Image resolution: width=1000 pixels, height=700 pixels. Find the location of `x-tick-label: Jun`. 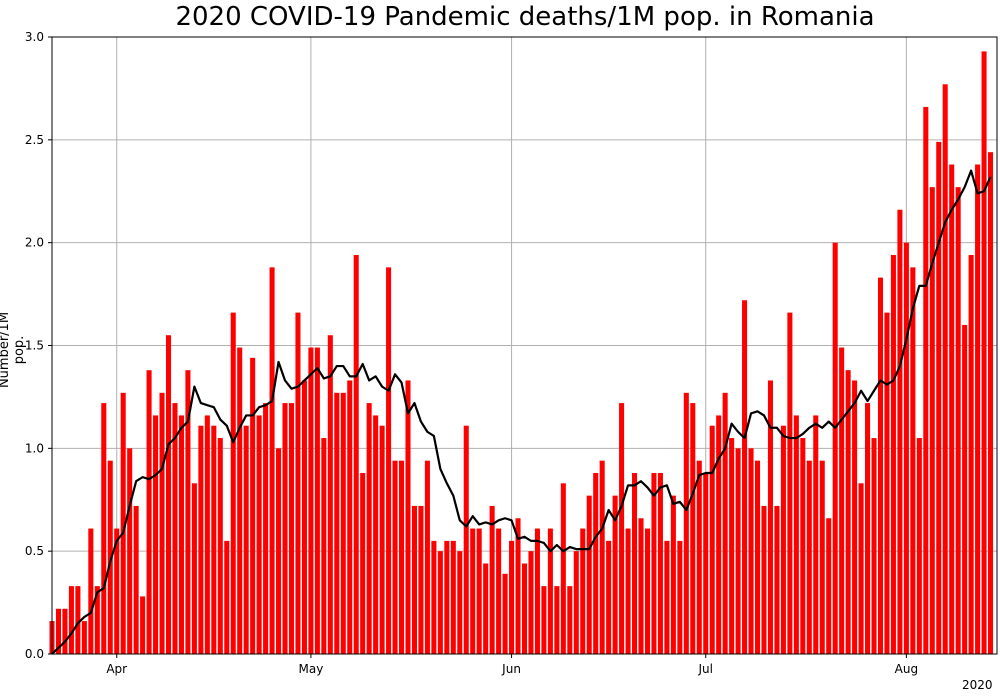

x-tick-label: Jun is located at coordinates (511, 669).